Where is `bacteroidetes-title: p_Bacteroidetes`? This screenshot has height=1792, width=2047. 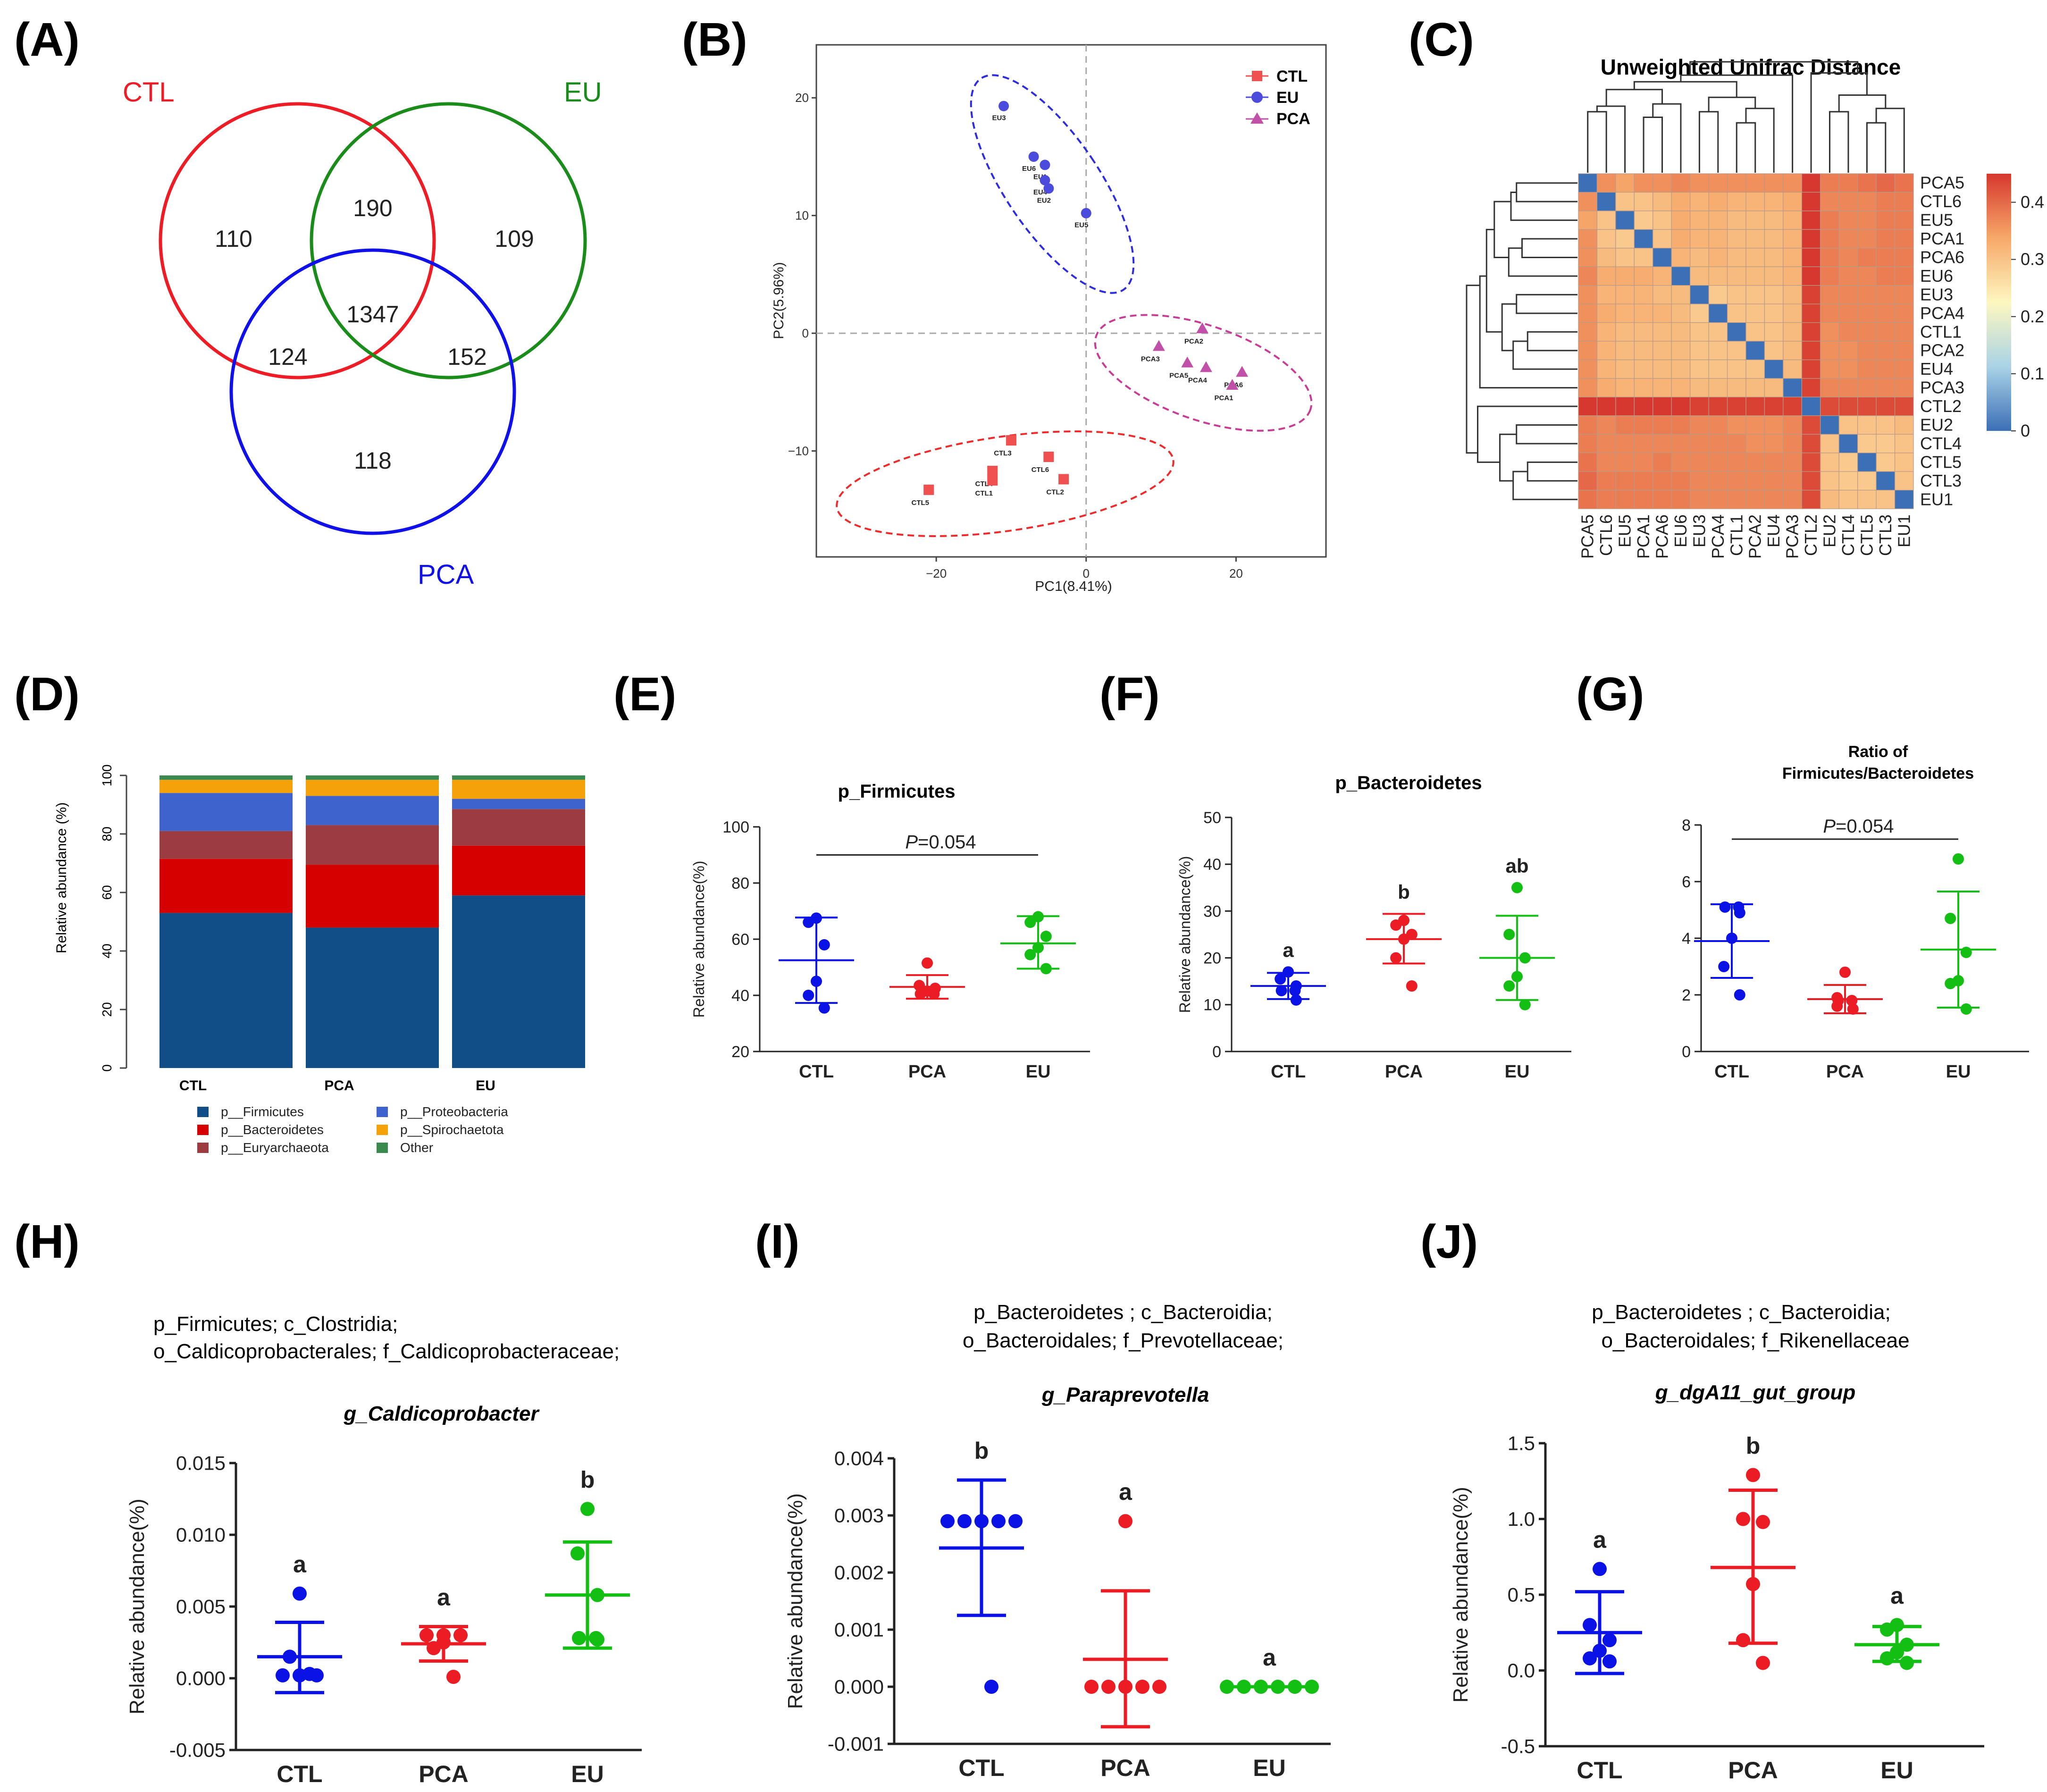 bacteroidetes-title: p_Bacteroidetes is located at coordinates (1408, 783).